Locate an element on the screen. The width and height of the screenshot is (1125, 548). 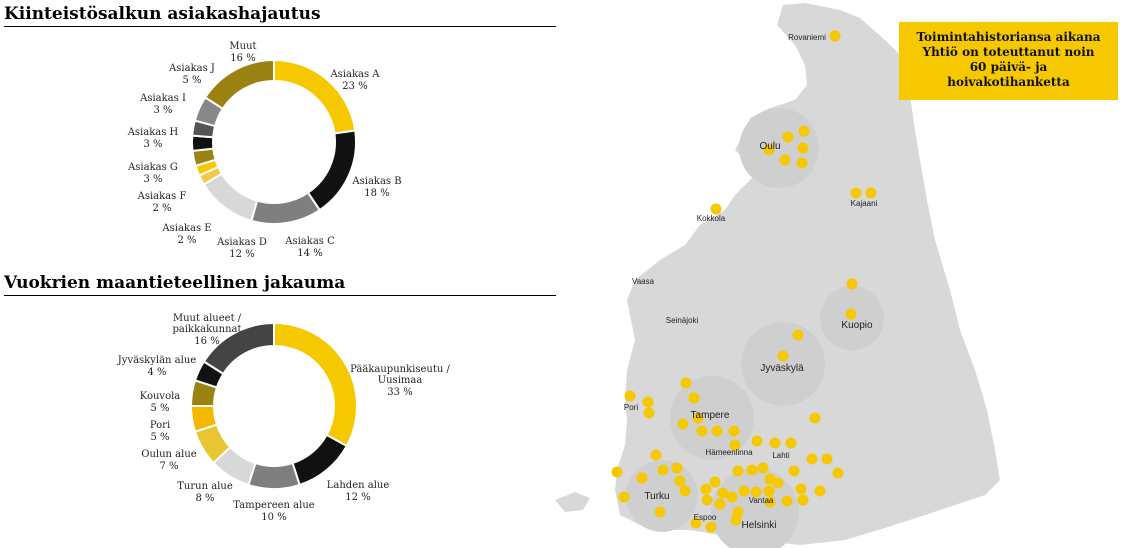
map-label-rovaniemi: Rovaniemi is located at coordinates (807, 37).